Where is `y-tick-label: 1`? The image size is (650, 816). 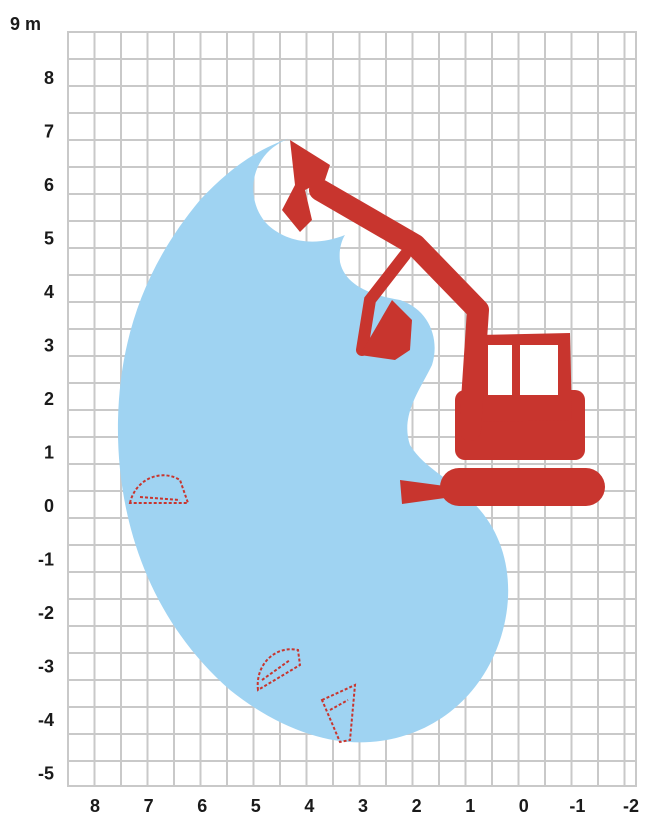
y-tick-label: 1 is located at coordinates (49, 453).